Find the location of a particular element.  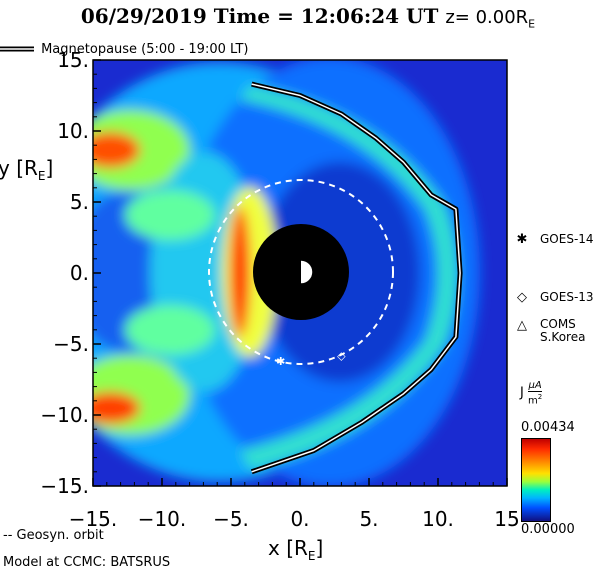

diamond-icon: ◇ is located at coordinates (522, 297).